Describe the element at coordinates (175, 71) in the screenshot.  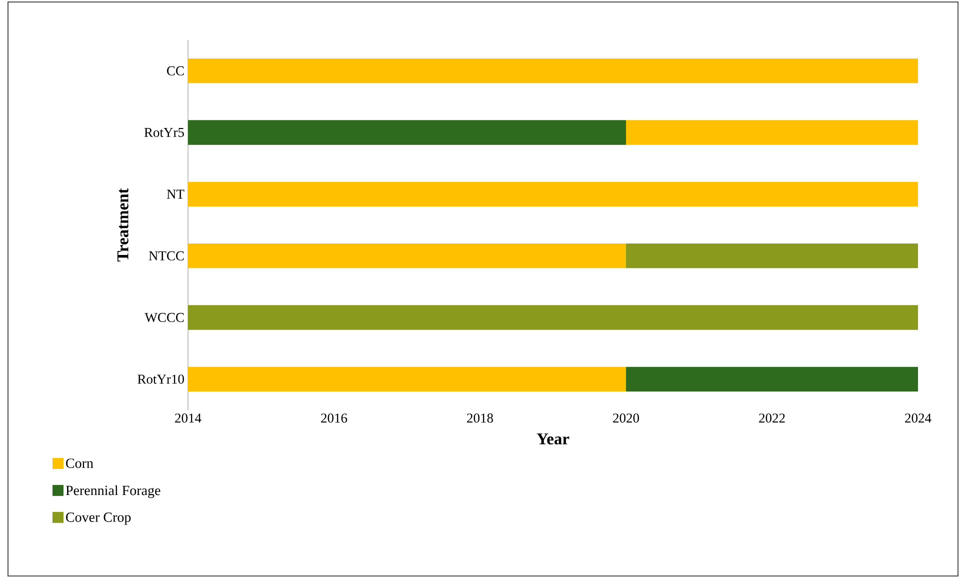
I see `y-tick-label: CC` at that location.